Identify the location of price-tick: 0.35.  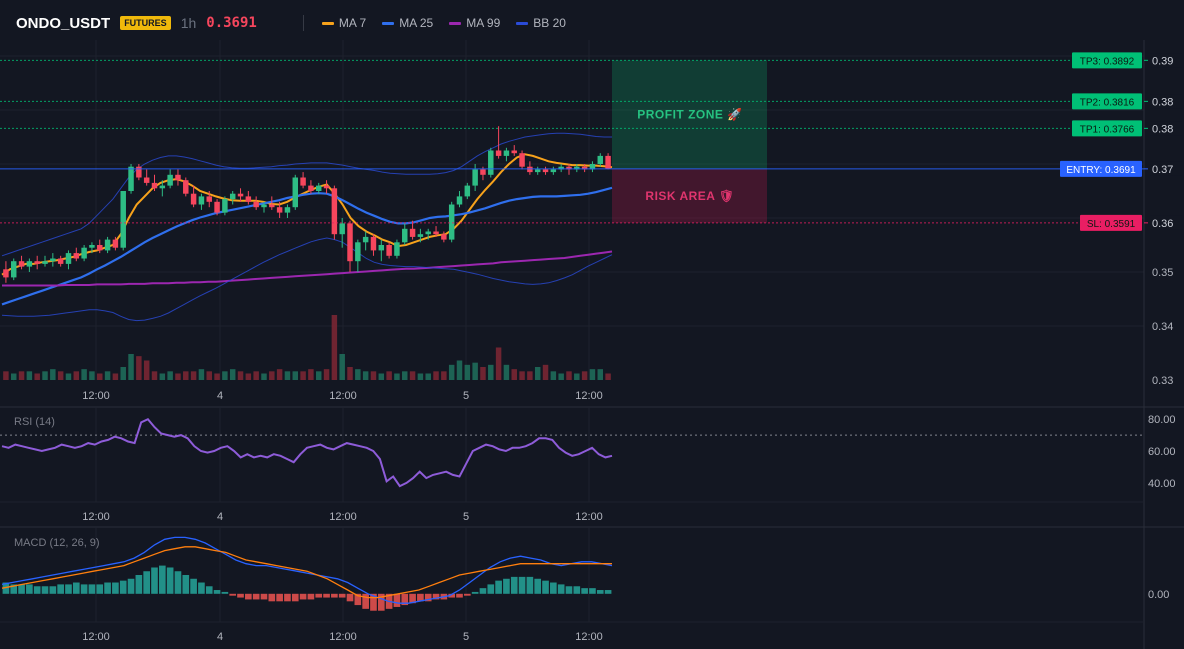
(1162, 273).